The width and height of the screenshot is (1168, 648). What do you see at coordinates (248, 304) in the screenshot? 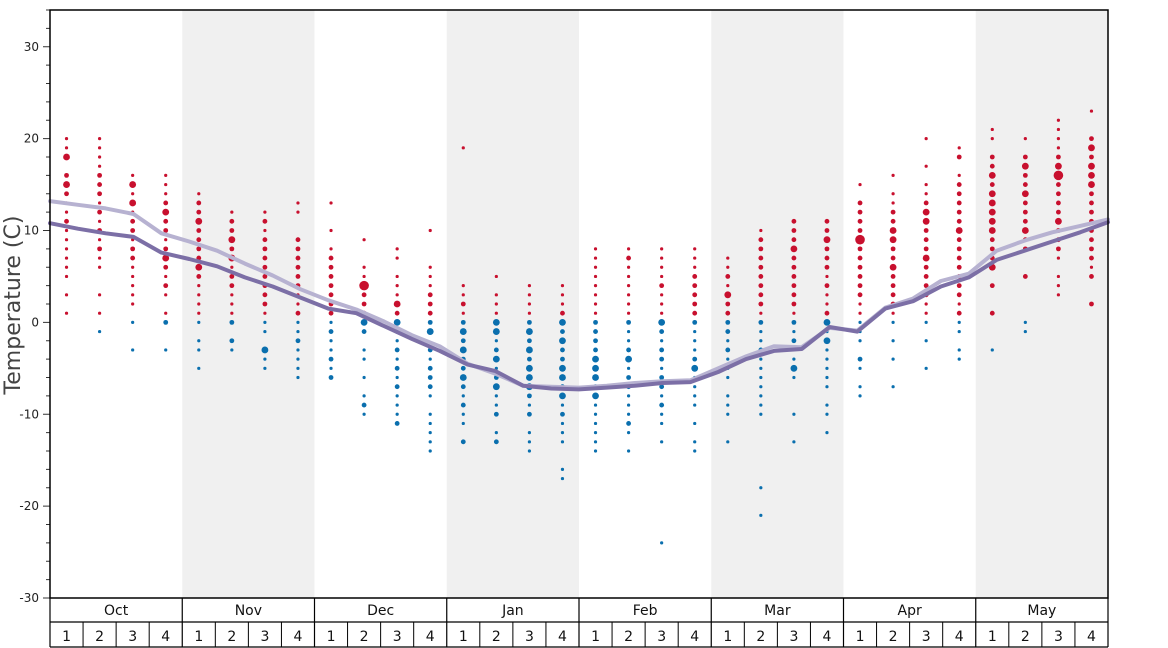
I see `month-band-nov` at bounding box center [248, 304].